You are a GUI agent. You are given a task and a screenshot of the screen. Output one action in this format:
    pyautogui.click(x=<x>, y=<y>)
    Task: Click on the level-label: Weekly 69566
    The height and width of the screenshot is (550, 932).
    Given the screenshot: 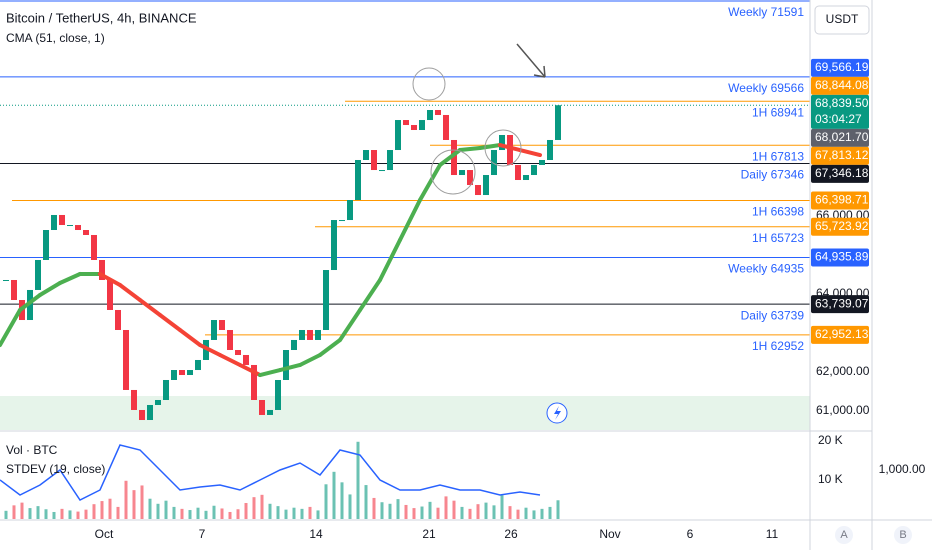 What is the action you would take?
    pyautogui.click(x=766, y=88)
    